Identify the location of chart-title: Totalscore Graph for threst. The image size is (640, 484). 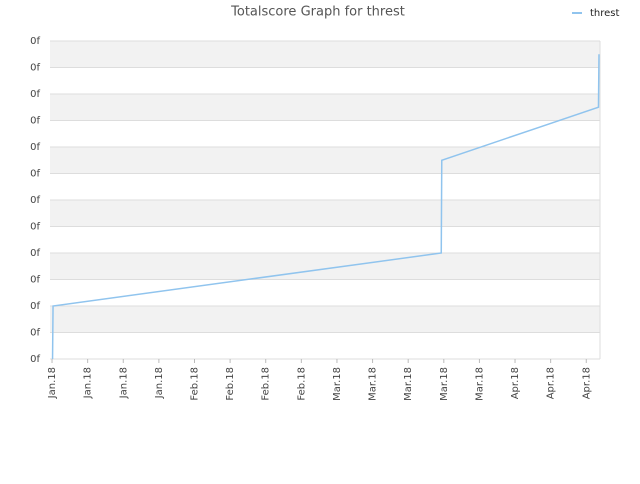
(317, 12).